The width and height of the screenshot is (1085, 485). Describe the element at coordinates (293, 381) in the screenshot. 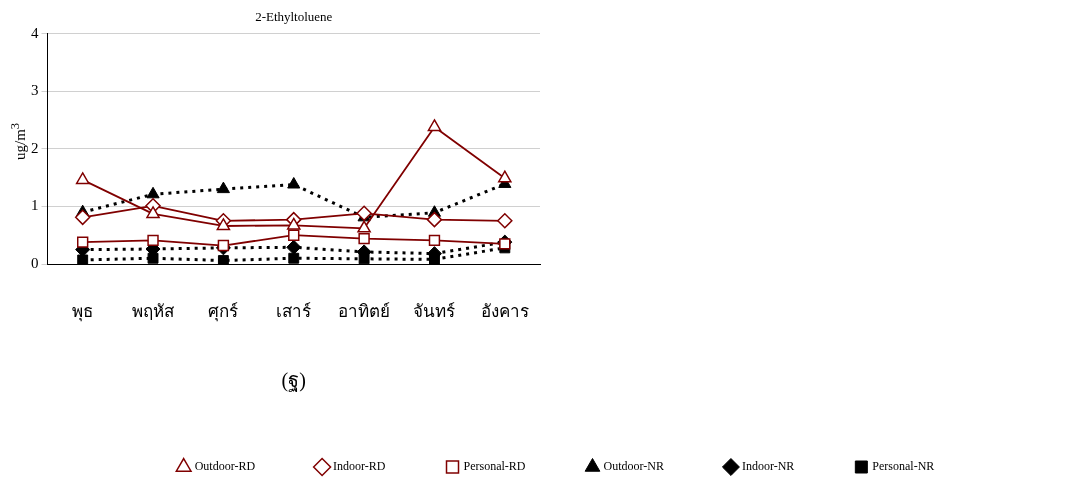

I see `text: (ฐ)` at that location.